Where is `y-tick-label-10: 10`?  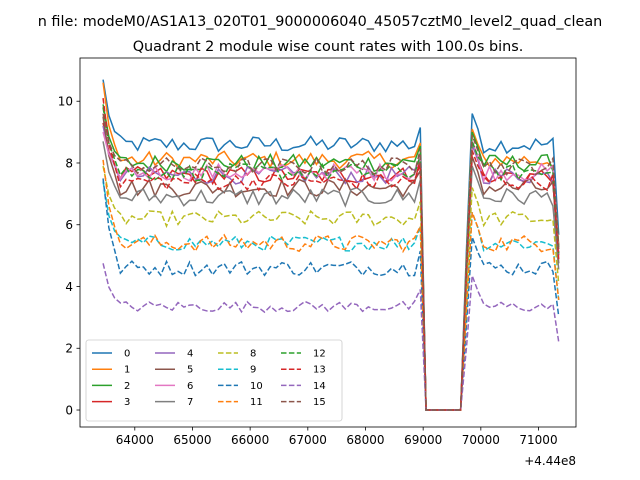 y-tick-label-10: 10 is located at coordinates (65, 102).